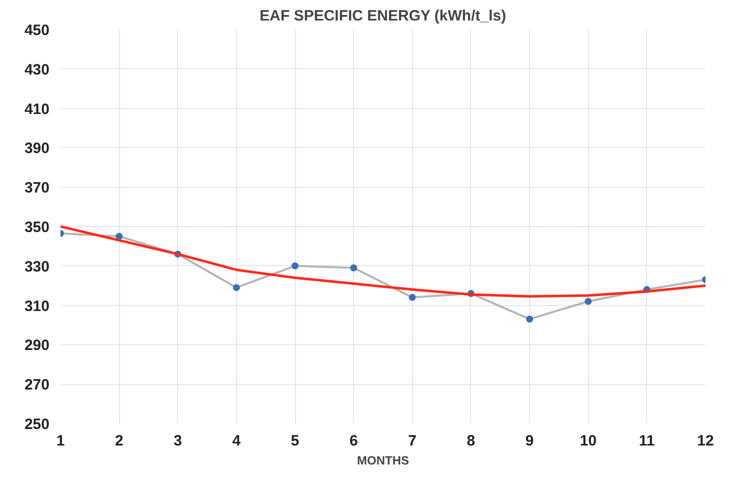  Describe the element at coordinates (37, 109) in the screenshot. I see `y-tick-label: 410` at that location.